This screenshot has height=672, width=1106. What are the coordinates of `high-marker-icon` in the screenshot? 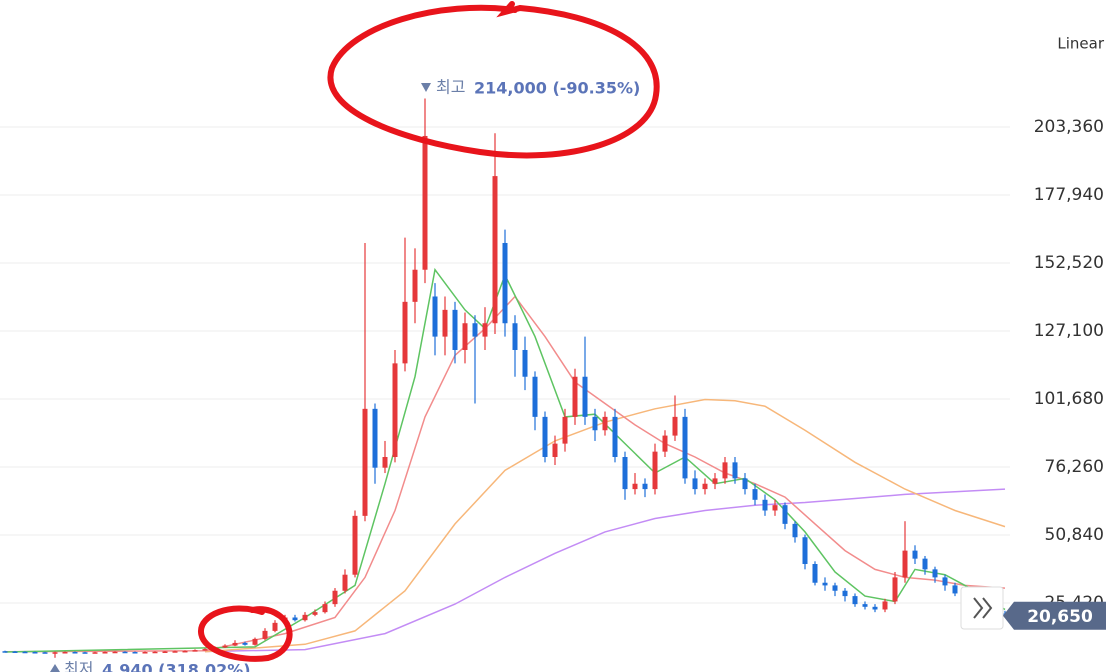 It's located at (426, 87).